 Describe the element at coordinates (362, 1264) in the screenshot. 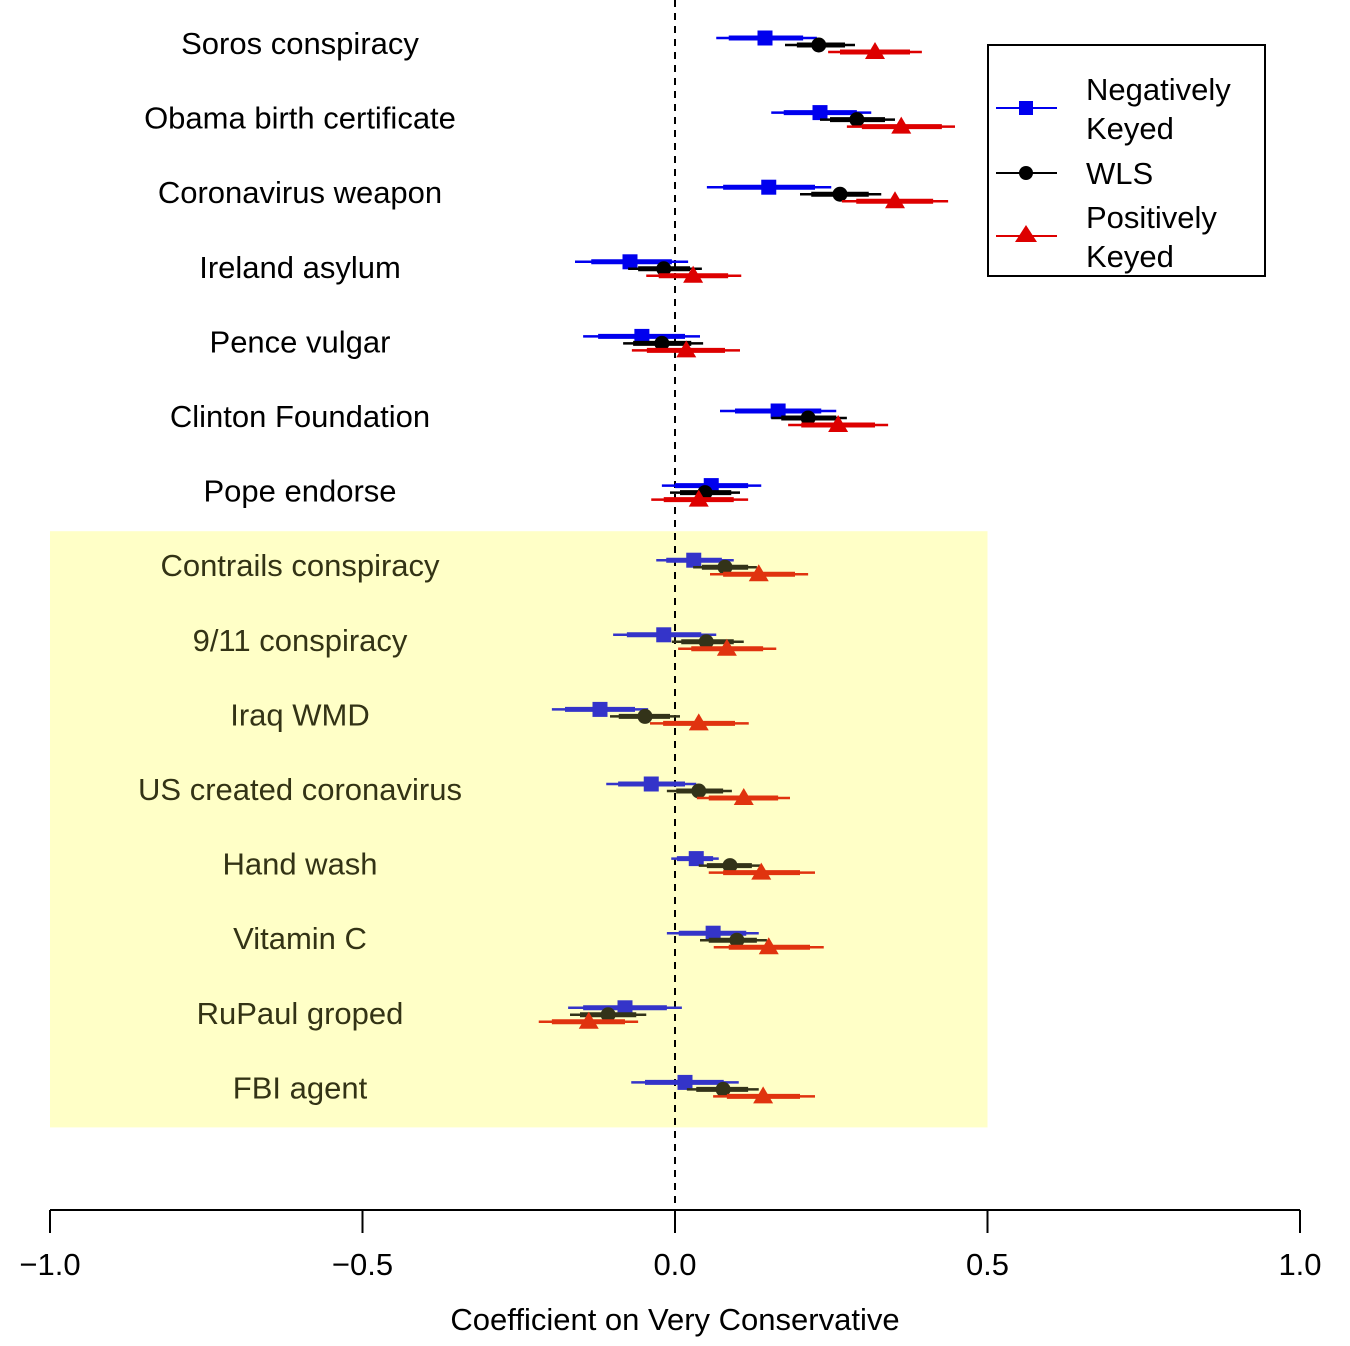

I see `x-tick-label: −0.5` at that location.